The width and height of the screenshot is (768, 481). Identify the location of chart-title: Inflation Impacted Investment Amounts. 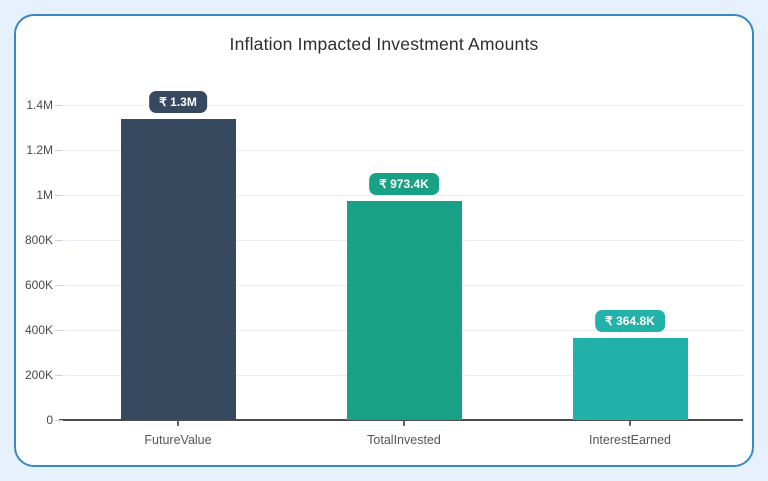
(384, 44).